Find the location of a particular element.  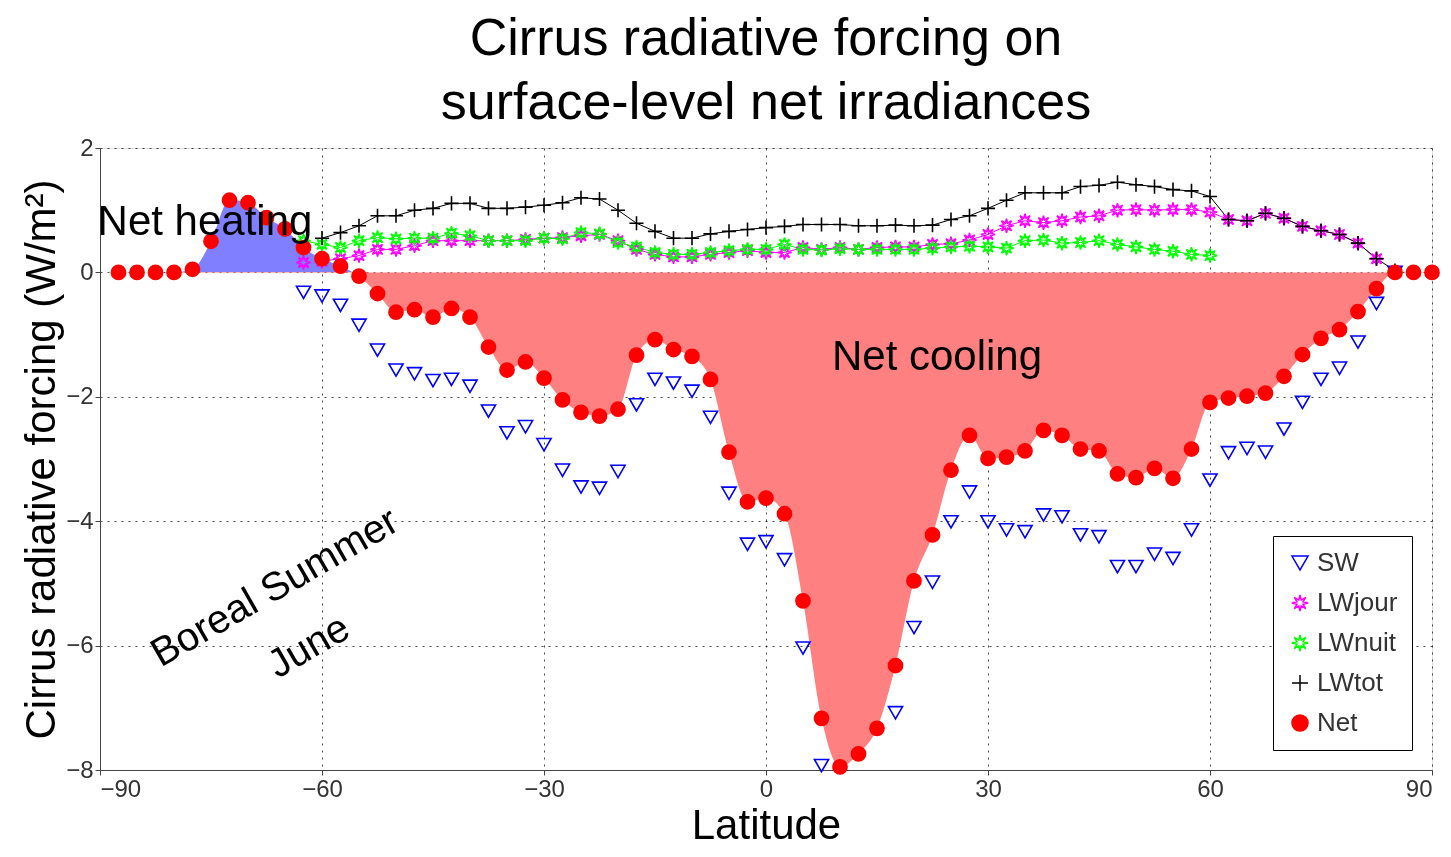

y-tick-label: −2 is located at coordinates (80, 396).